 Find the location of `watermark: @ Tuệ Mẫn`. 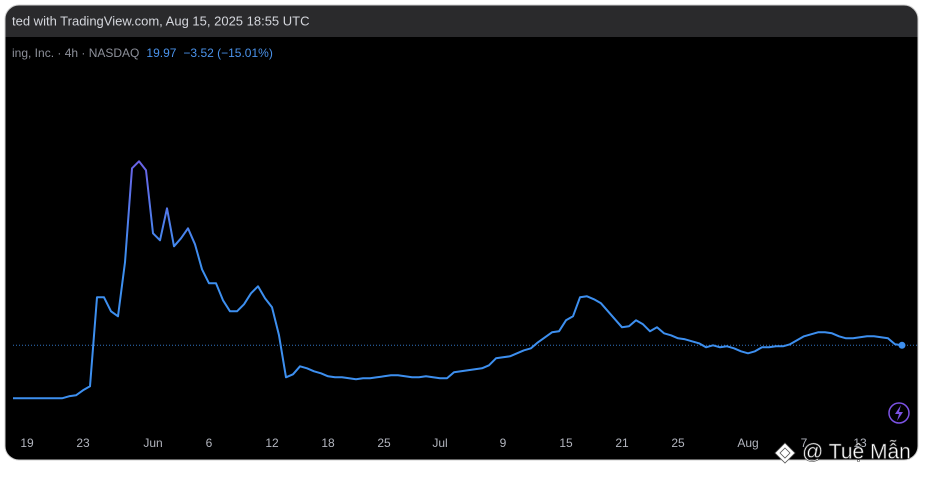

watermark: @ Tuệ Mẫn is located at coordinates (856, 452).